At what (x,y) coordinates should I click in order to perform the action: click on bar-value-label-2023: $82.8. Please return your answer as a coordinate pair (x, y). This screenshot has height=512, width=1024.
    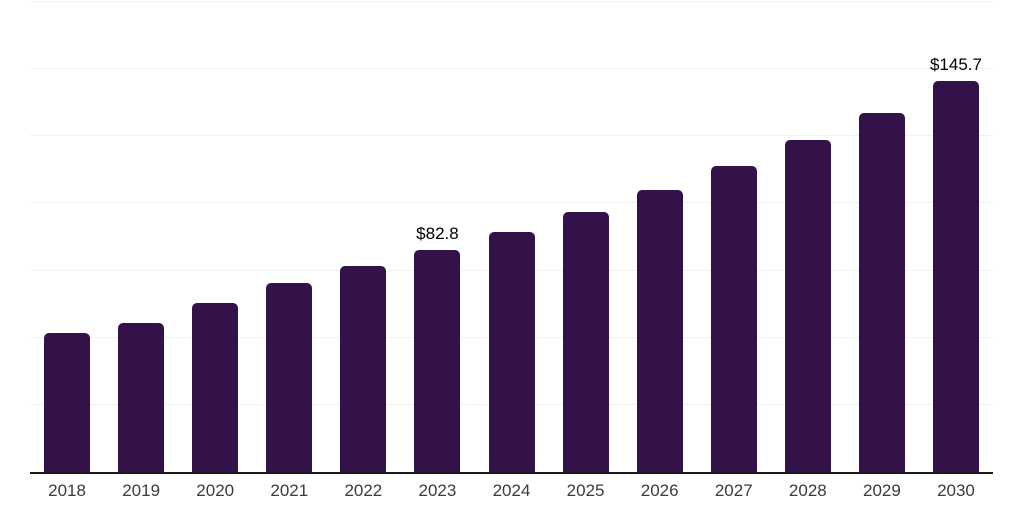
    Looking at the image, I should click on (437, 233).